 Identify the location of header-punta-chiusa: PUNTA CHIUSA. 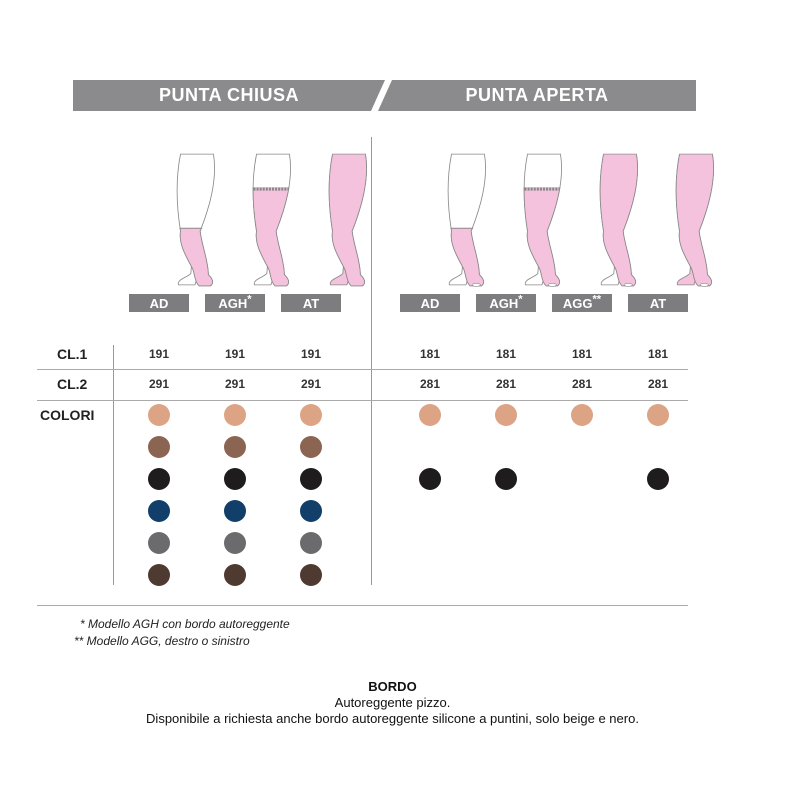
(229, 95).